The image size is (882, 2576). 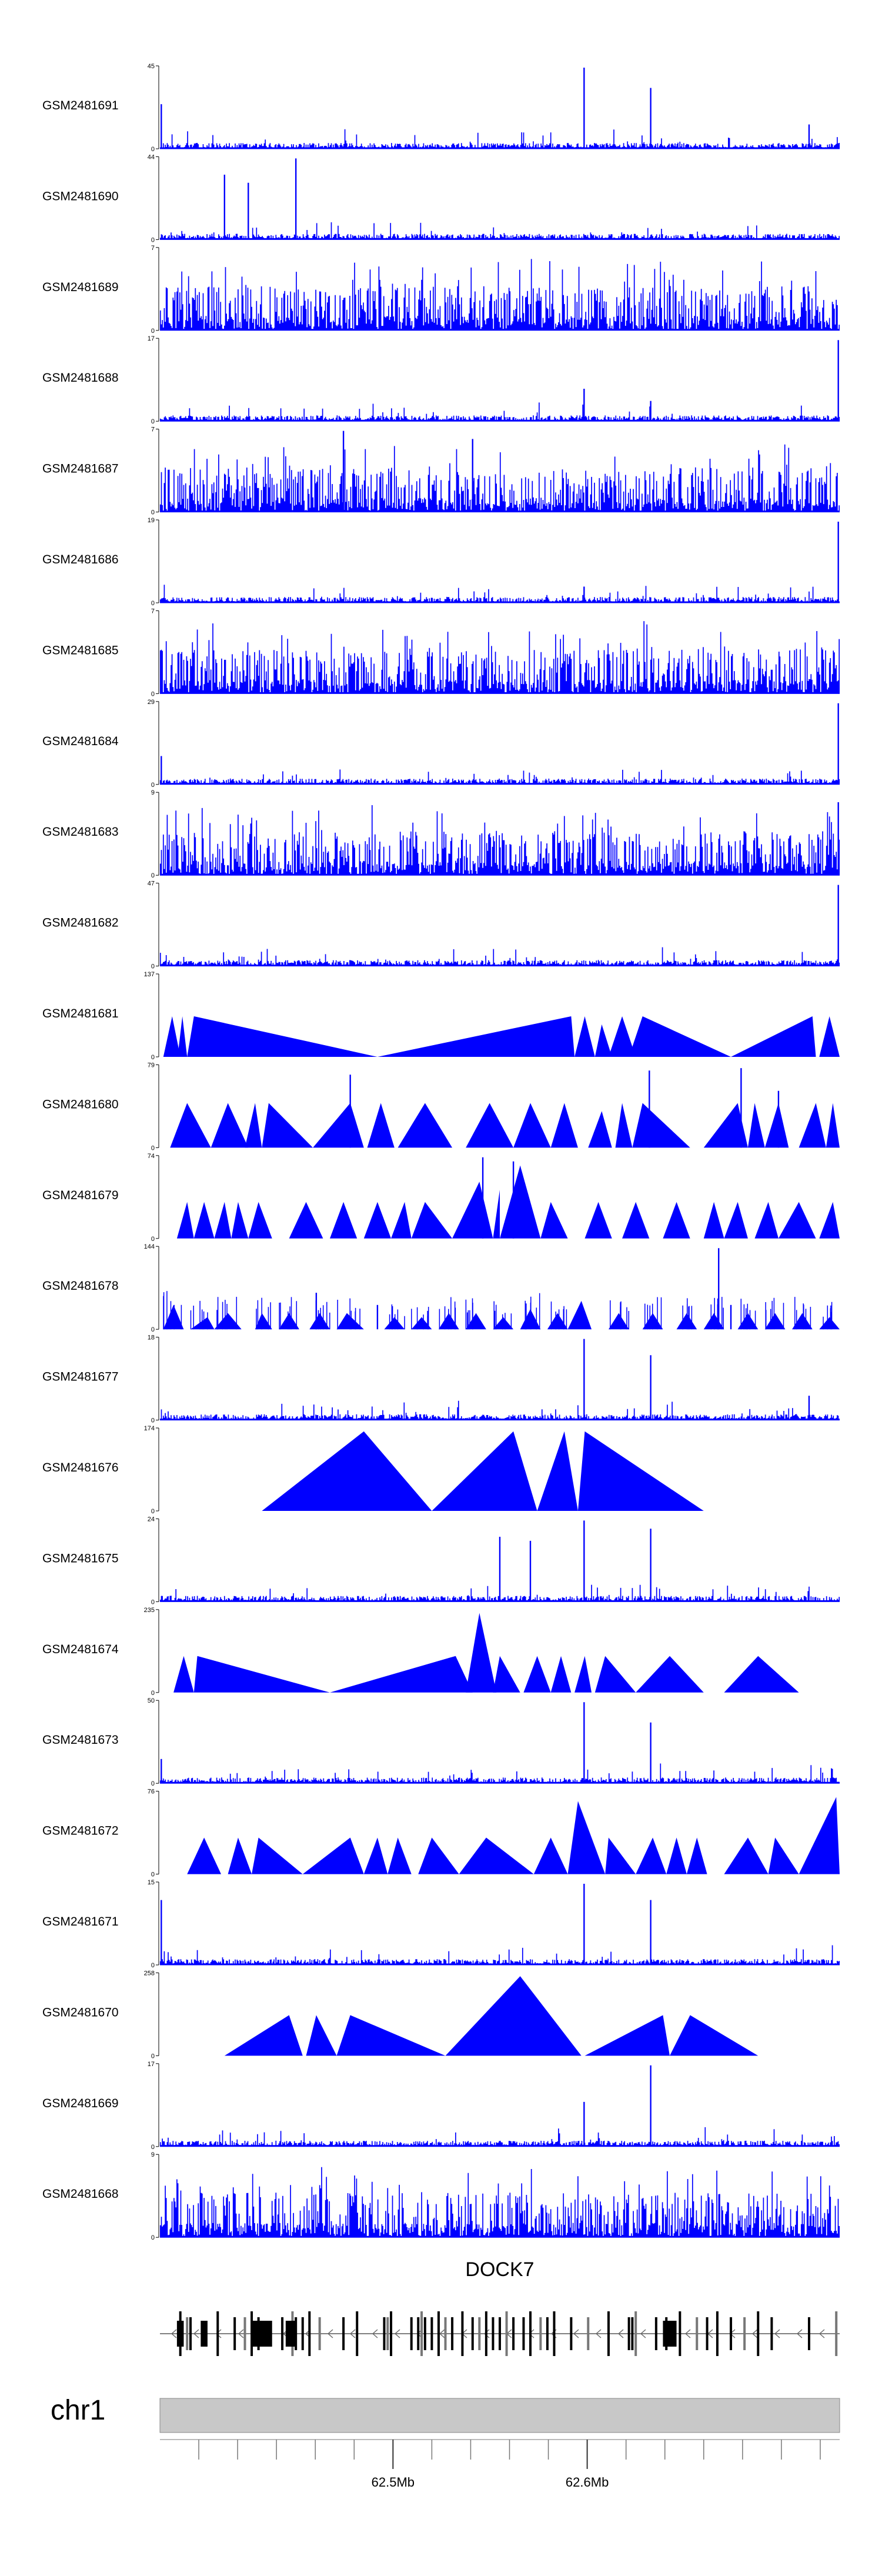 What do you see at coordinates (441, 1288) in the screenshot?
I see `track: GSM2481678 144 0` at bounding box center [441, 1288].